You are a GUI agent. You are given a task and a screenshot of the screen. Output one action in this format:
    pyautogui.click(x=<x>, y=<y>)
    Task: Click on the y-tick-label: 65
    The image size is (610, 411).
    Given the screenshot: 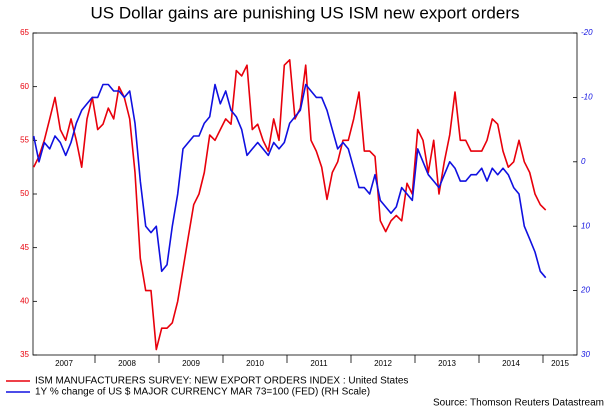 What is the action you would take?
    pyautogui.click(x=24, y=32)
    